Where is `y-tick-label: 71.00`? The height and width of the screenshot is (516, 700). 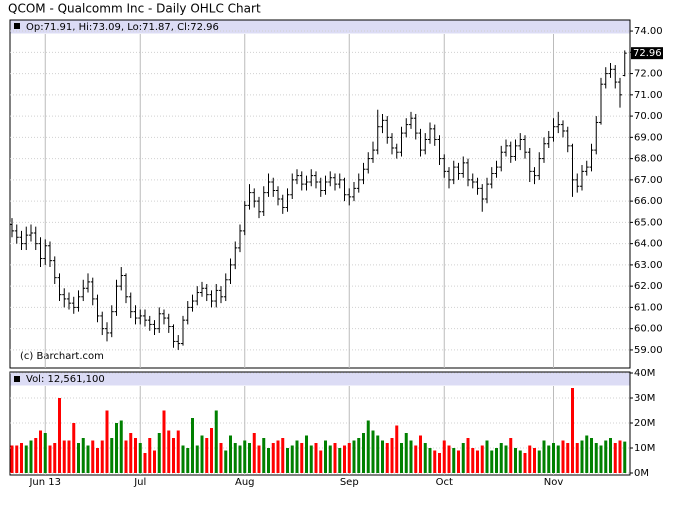 y-tick-label: 71.00 is located at coordinates (648, 95).